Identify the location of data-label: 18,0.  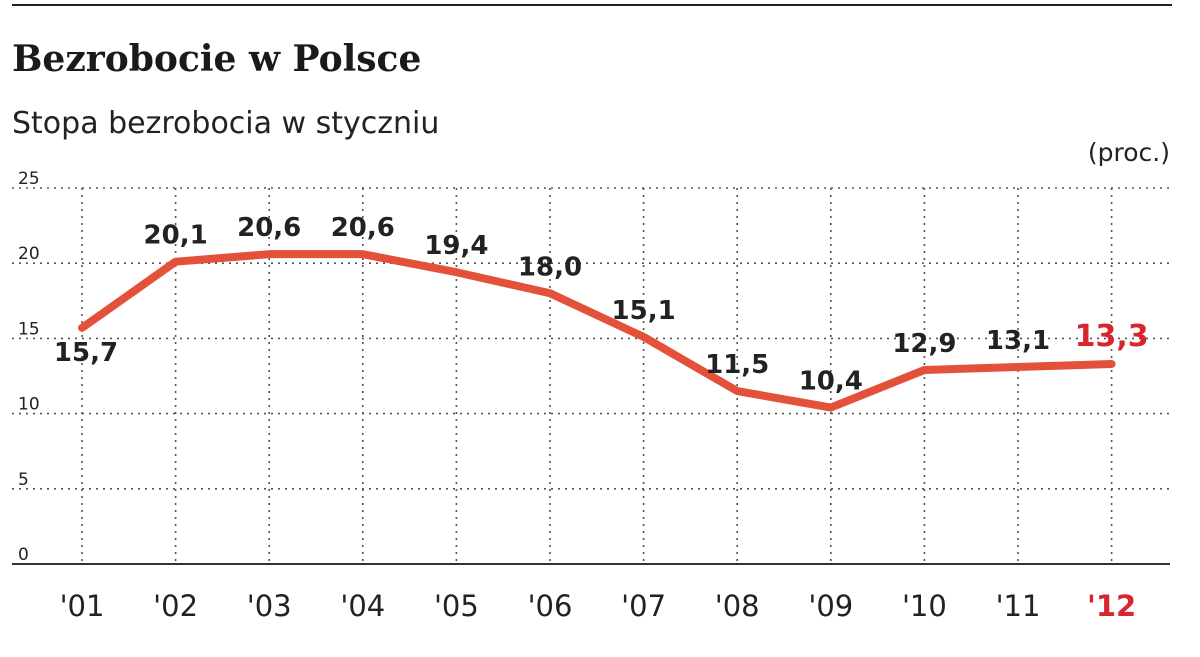
(550, 267).